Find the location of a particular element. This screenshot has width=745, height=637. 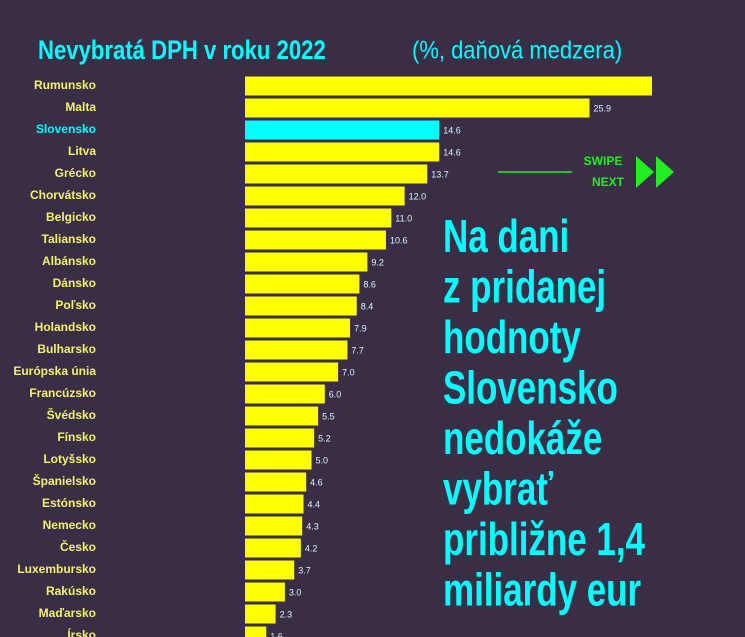

value-label: 9.2 is located at coordinates (377, 262).